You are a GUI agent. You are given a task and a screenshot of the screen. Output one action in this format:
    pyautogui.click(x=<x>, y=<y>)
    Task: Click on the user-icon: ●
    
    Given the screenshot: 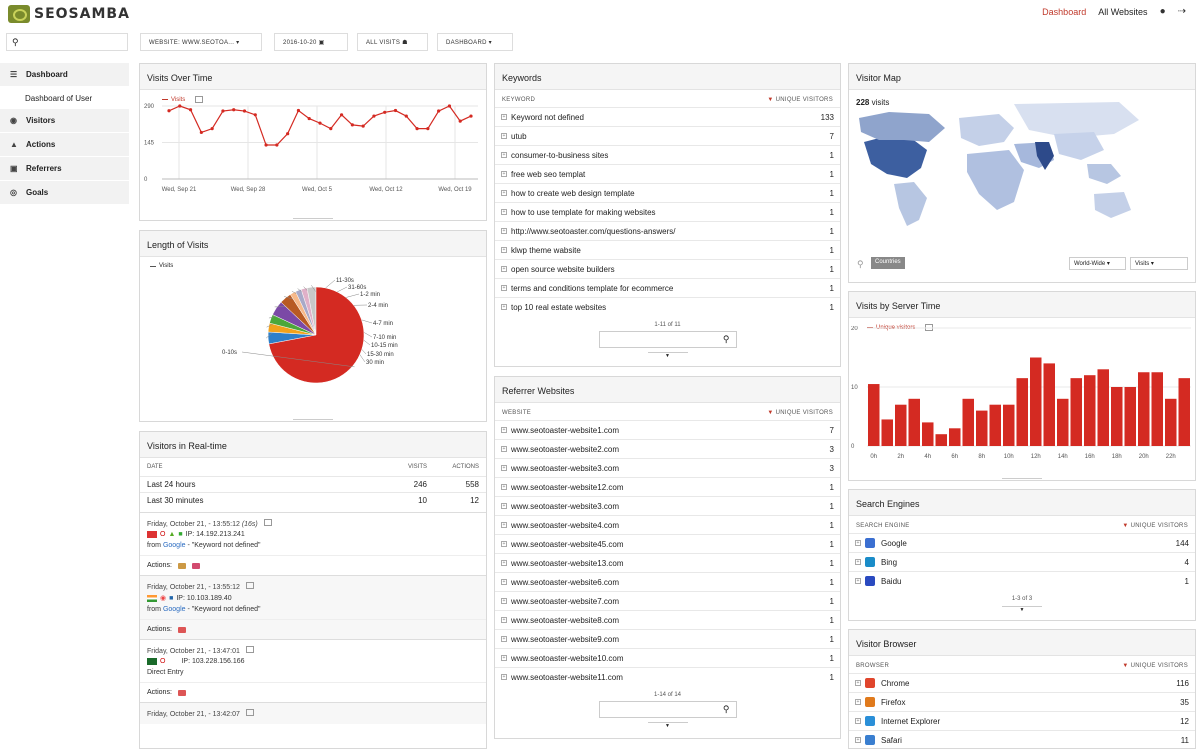 What is the action you would take?
    pyautogui.click(x=1162, y=11)
    